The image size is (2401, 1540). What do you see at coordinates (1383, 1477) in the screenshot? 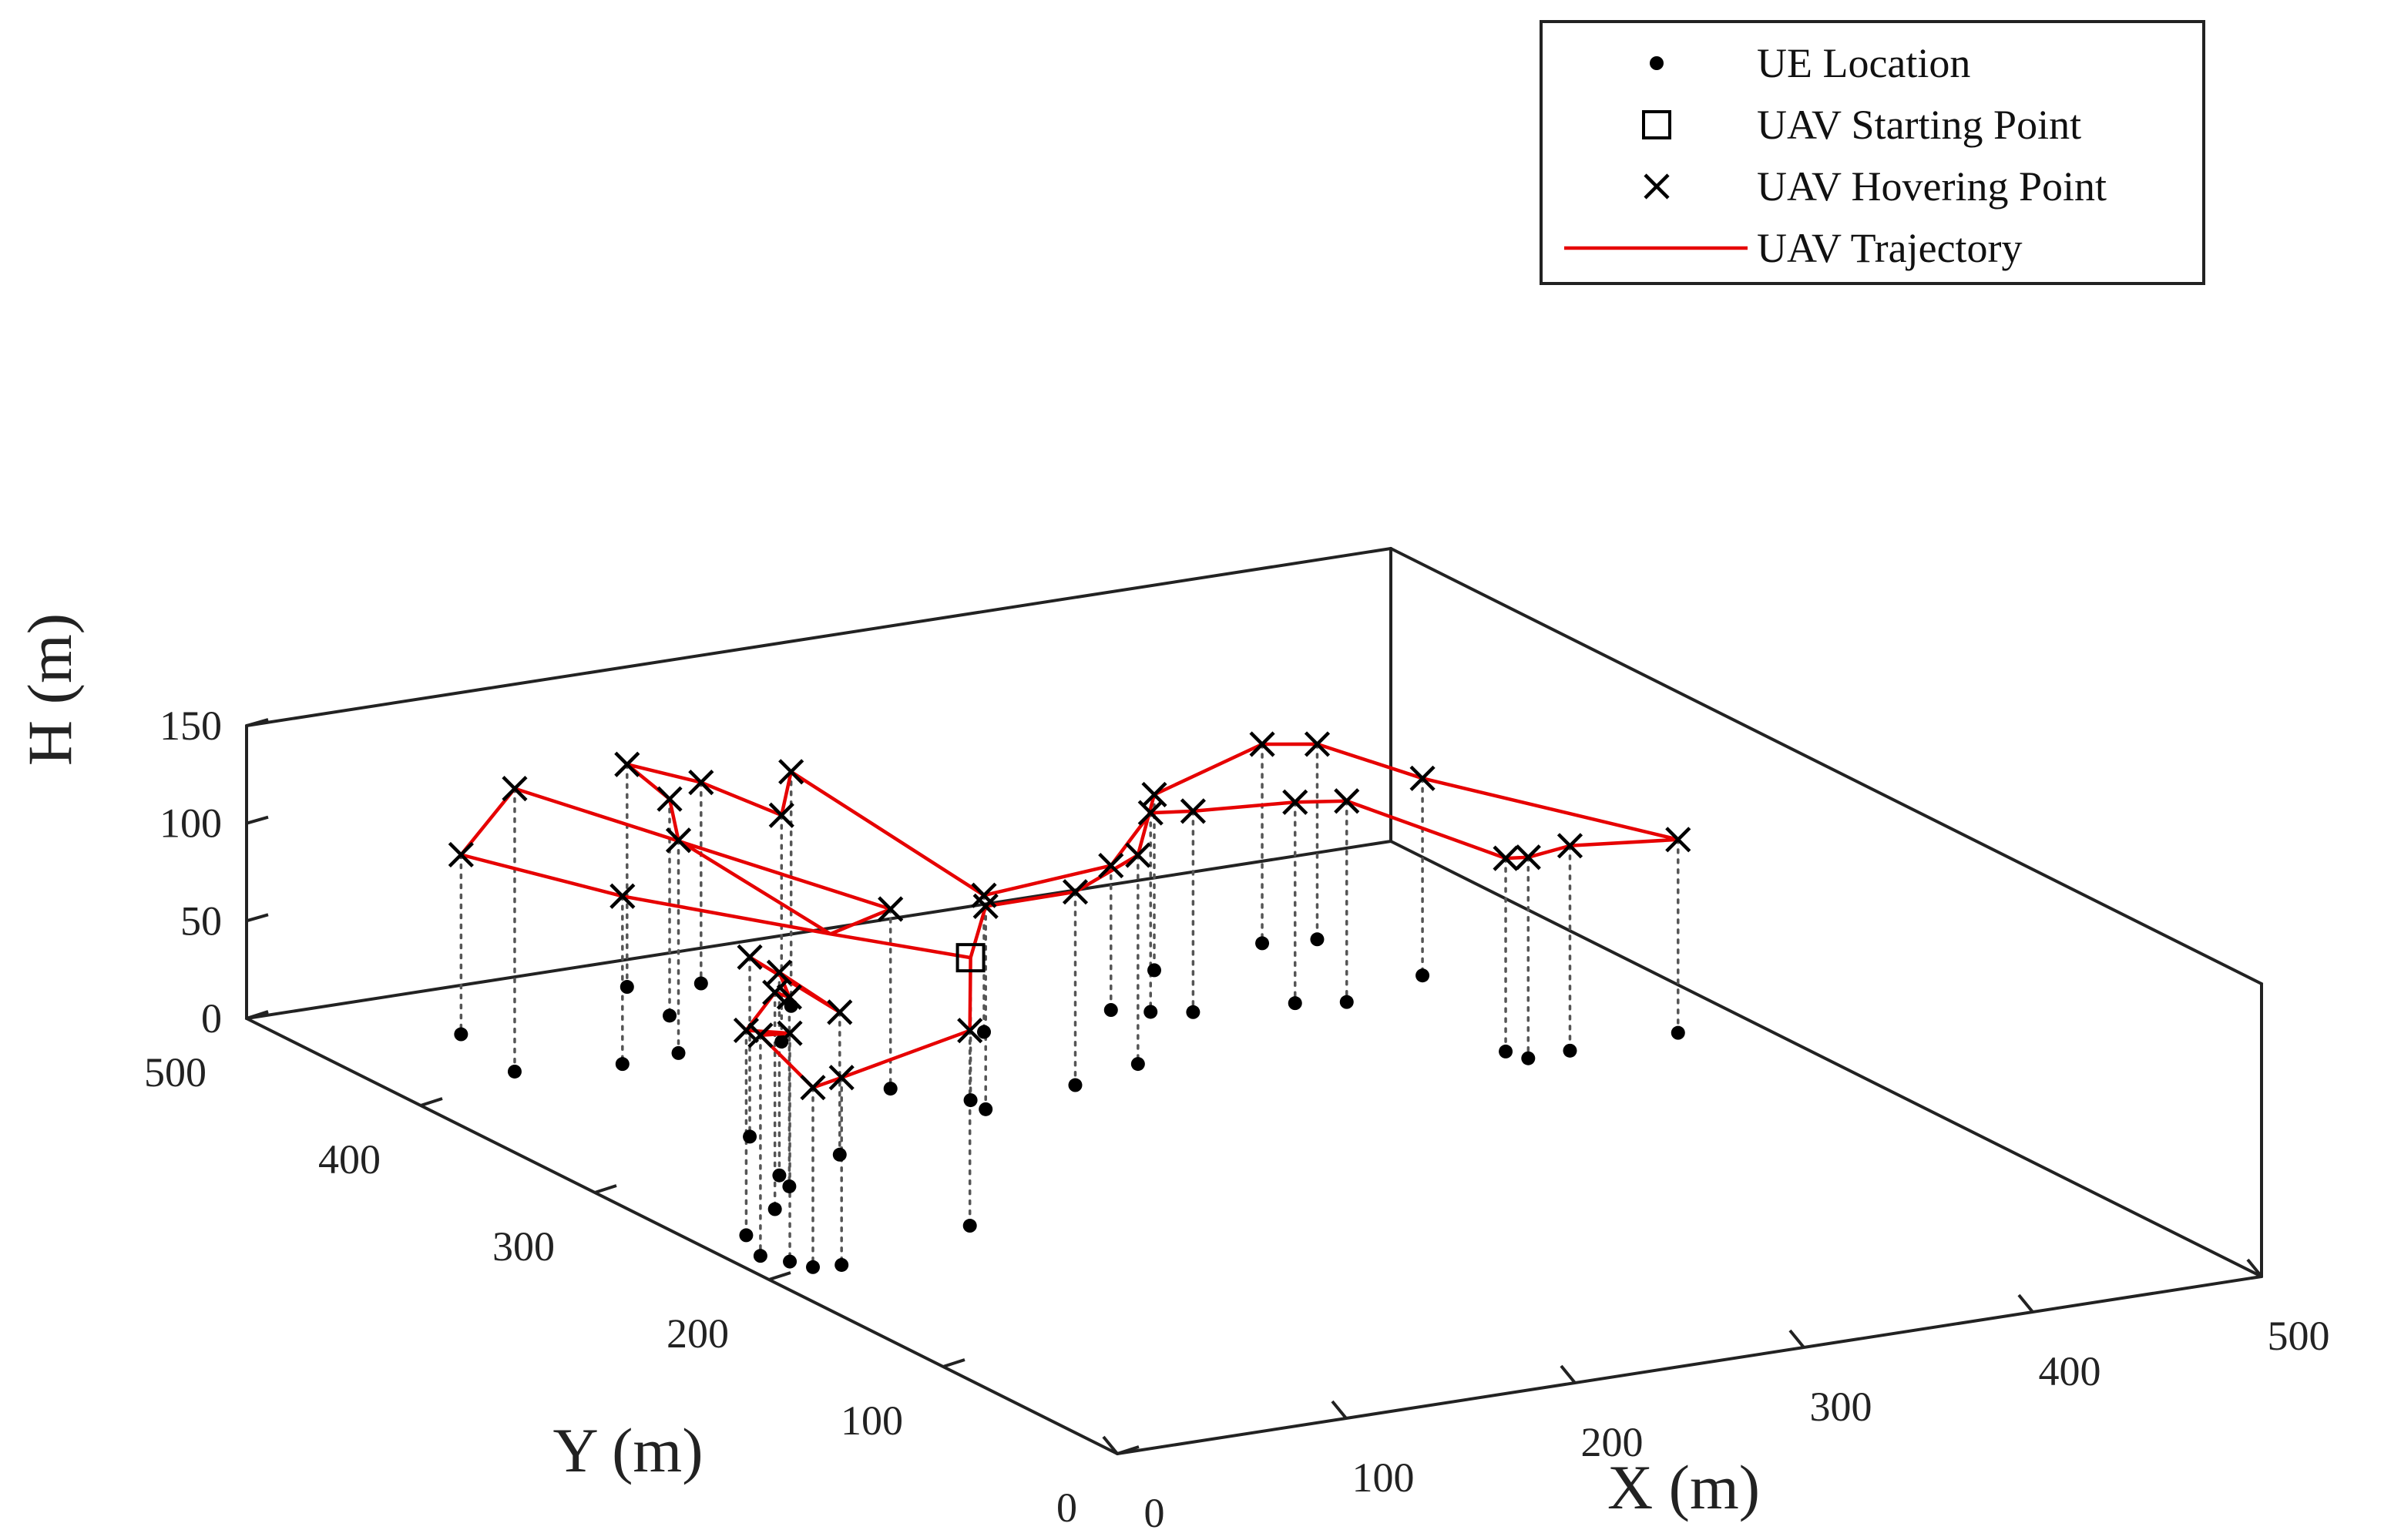
I see `x-tick-label: 100` at bounding box center [1383, 1477].